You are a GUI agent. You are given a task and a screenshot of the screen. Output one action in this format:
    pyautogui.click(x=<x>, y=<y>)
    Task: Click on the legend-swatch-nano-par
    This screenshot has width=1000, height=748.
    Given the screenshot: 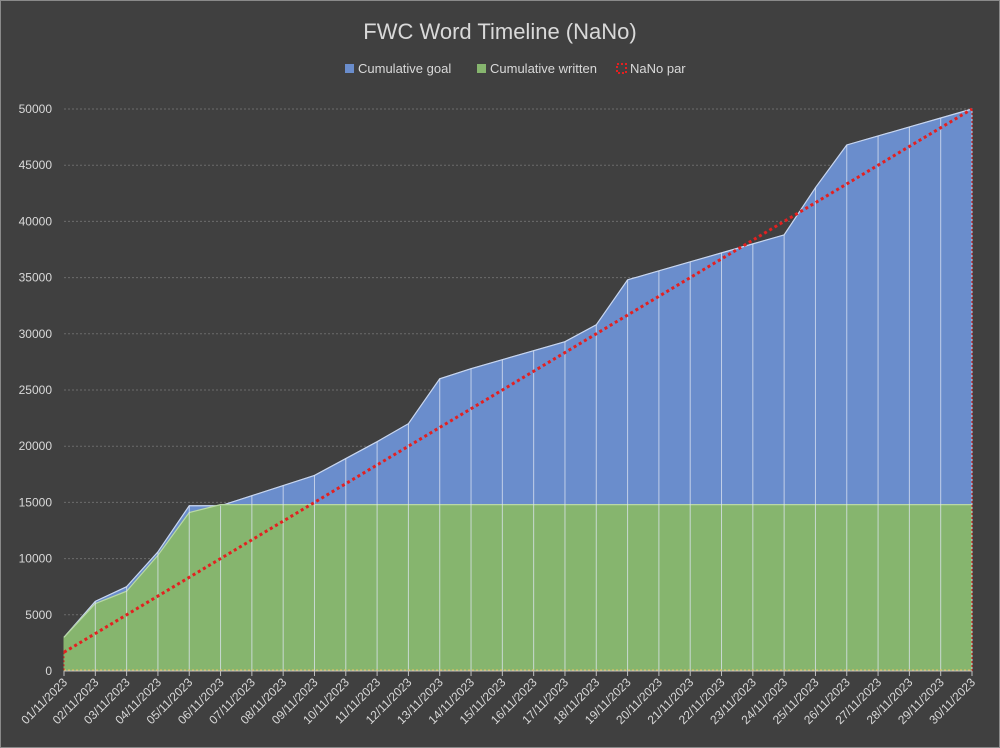 What is the action you would take?
    pyautogui.click(x=621, y=68)
    